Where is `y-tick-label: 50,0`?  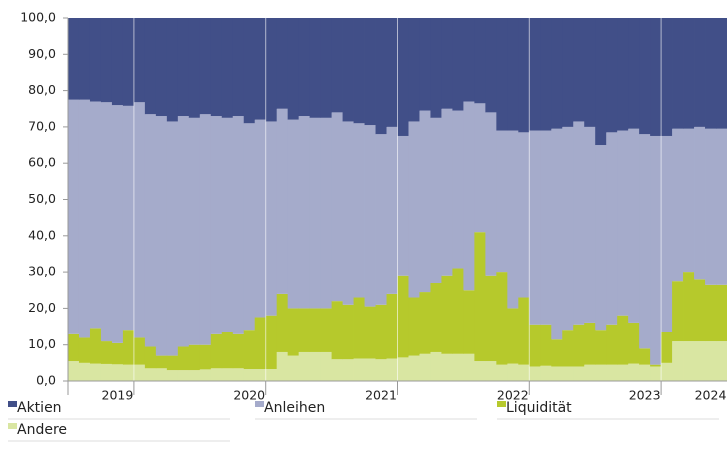 y-tick-label: 50,0 is located at coordinates (42, 198).